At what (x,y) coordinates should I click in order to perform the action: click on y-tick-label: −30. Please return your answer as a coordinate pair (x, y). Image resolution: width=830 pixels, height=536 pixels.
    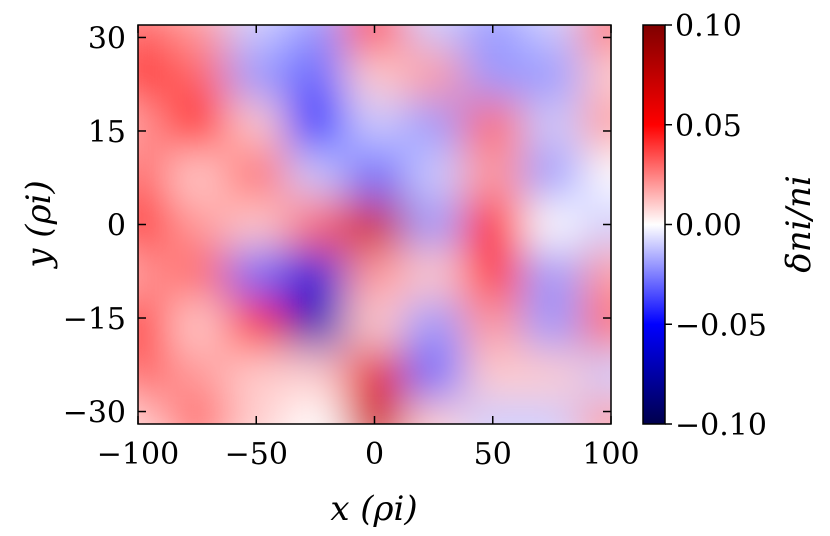
    Looking at the image, I should click on (94, 413).